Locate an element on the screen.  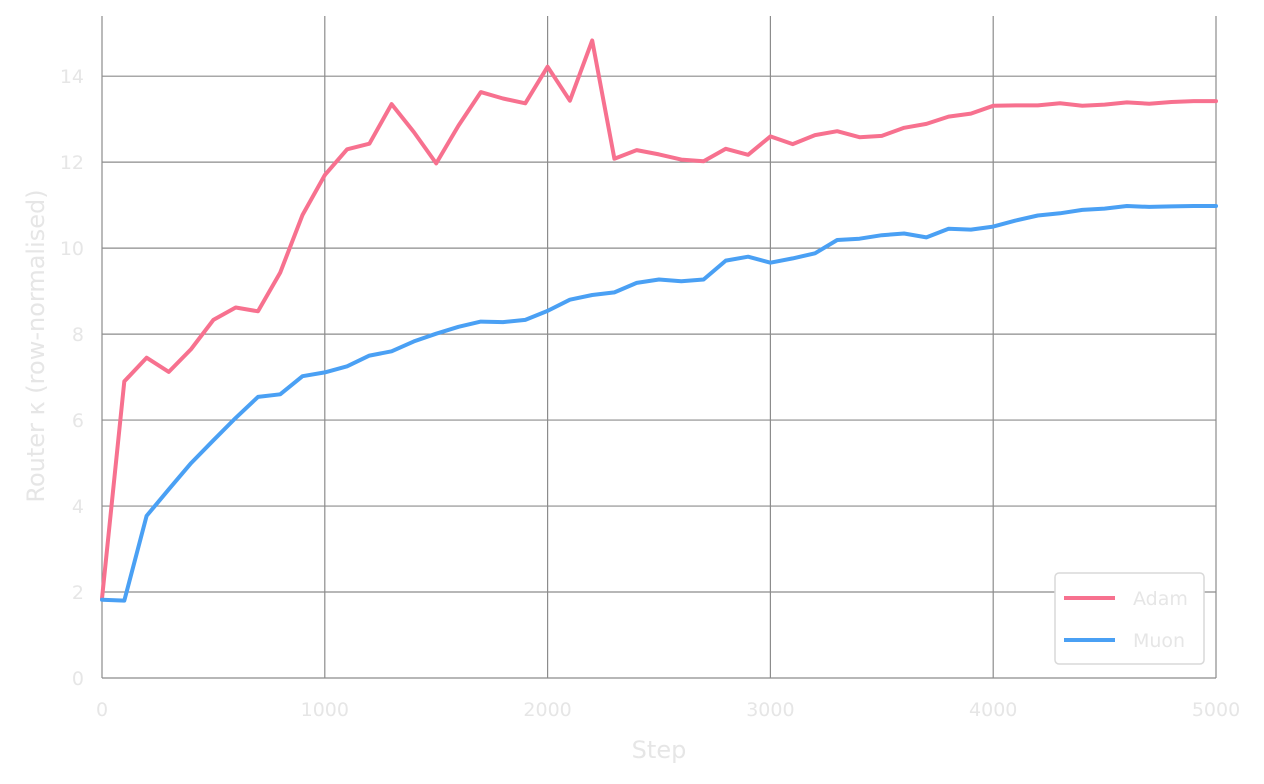
x-tick-label: 4000 is located at coordinates (993, 710).